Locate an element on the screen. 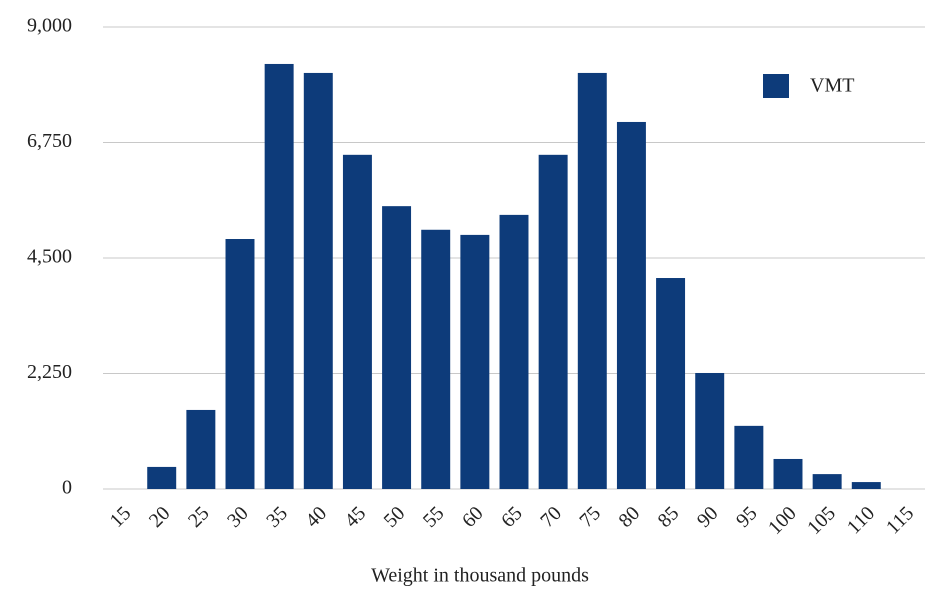  legend-swatch is located at coordinates (776, 86).